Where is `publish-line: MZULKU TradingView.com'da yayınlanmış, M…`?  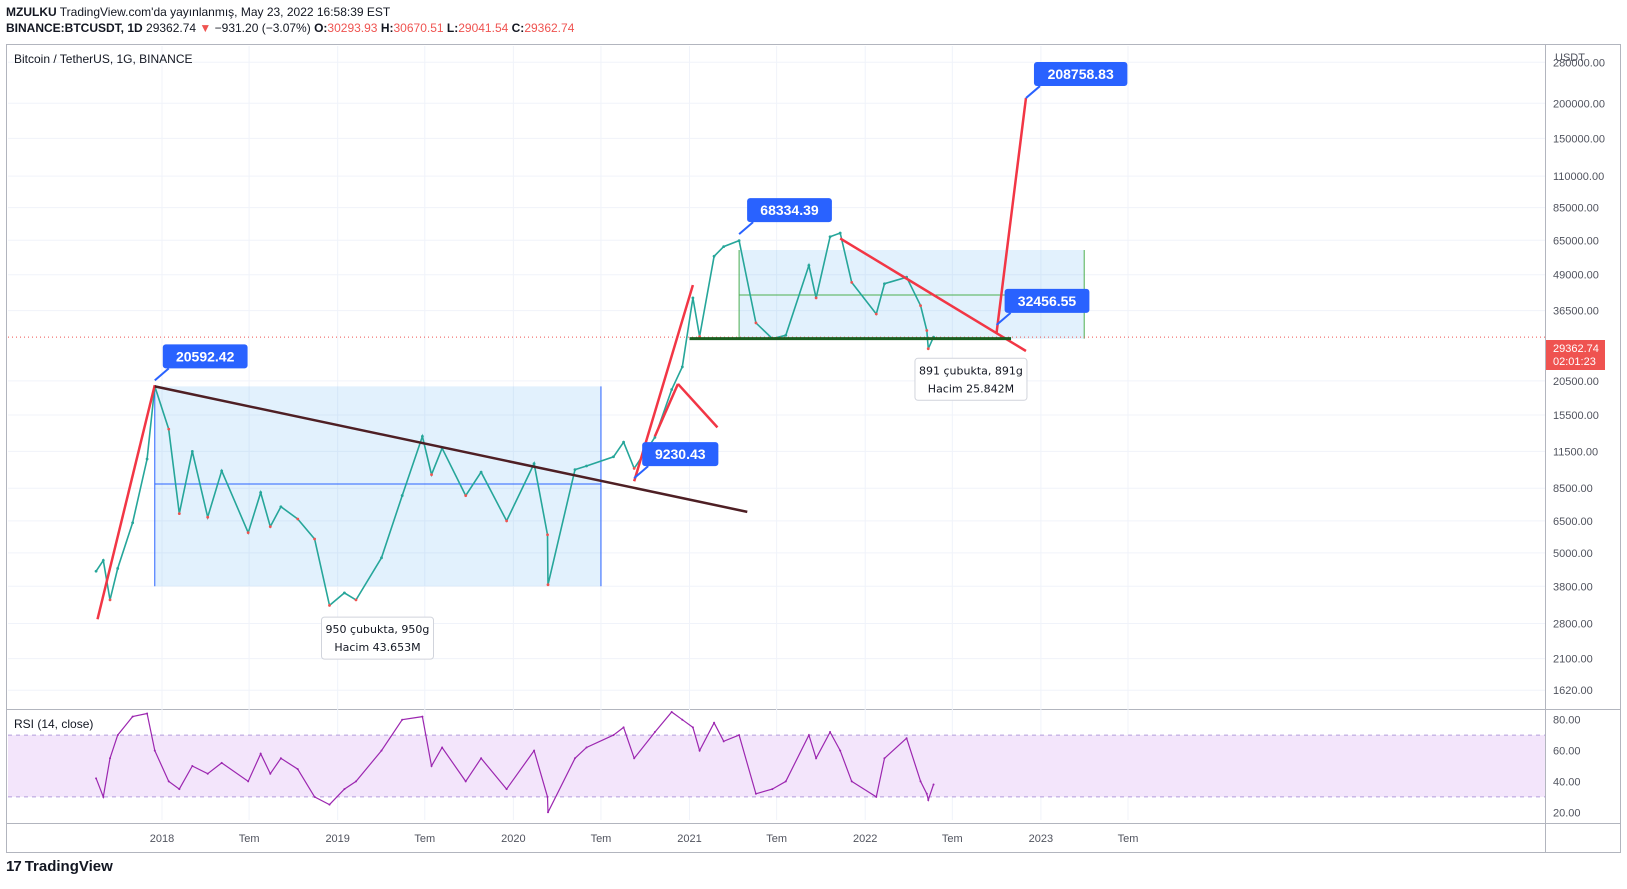
publish-line: MZULKU TradingView.com'da yayınlanmış, M… is located at coordinates (290, 12).